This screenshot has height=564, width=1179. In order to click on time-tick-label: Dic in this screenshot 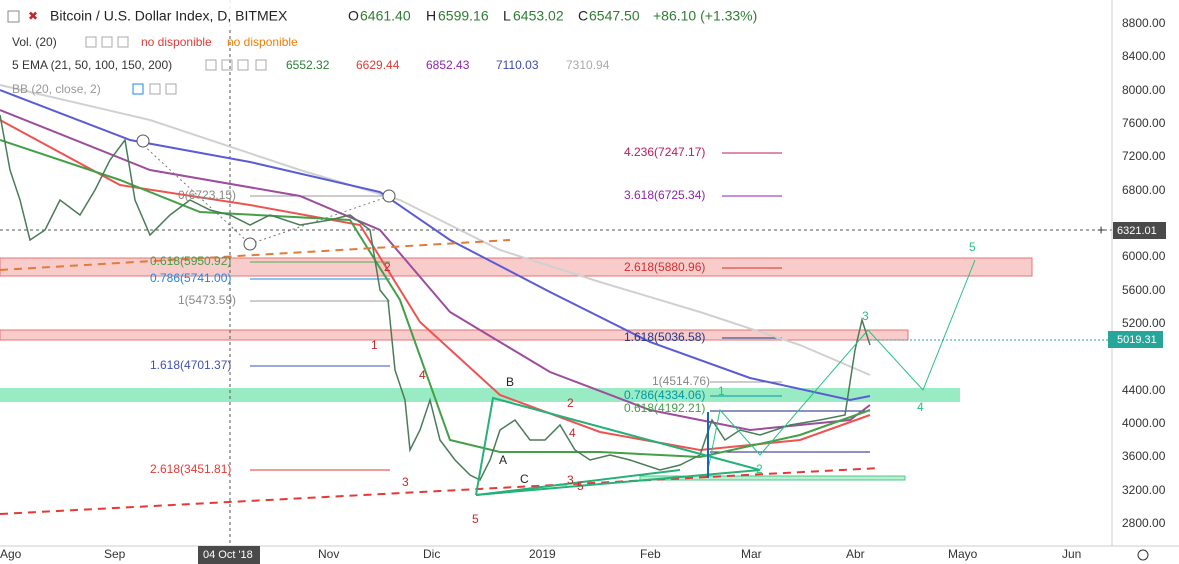, I will do `click(431, 554)`.